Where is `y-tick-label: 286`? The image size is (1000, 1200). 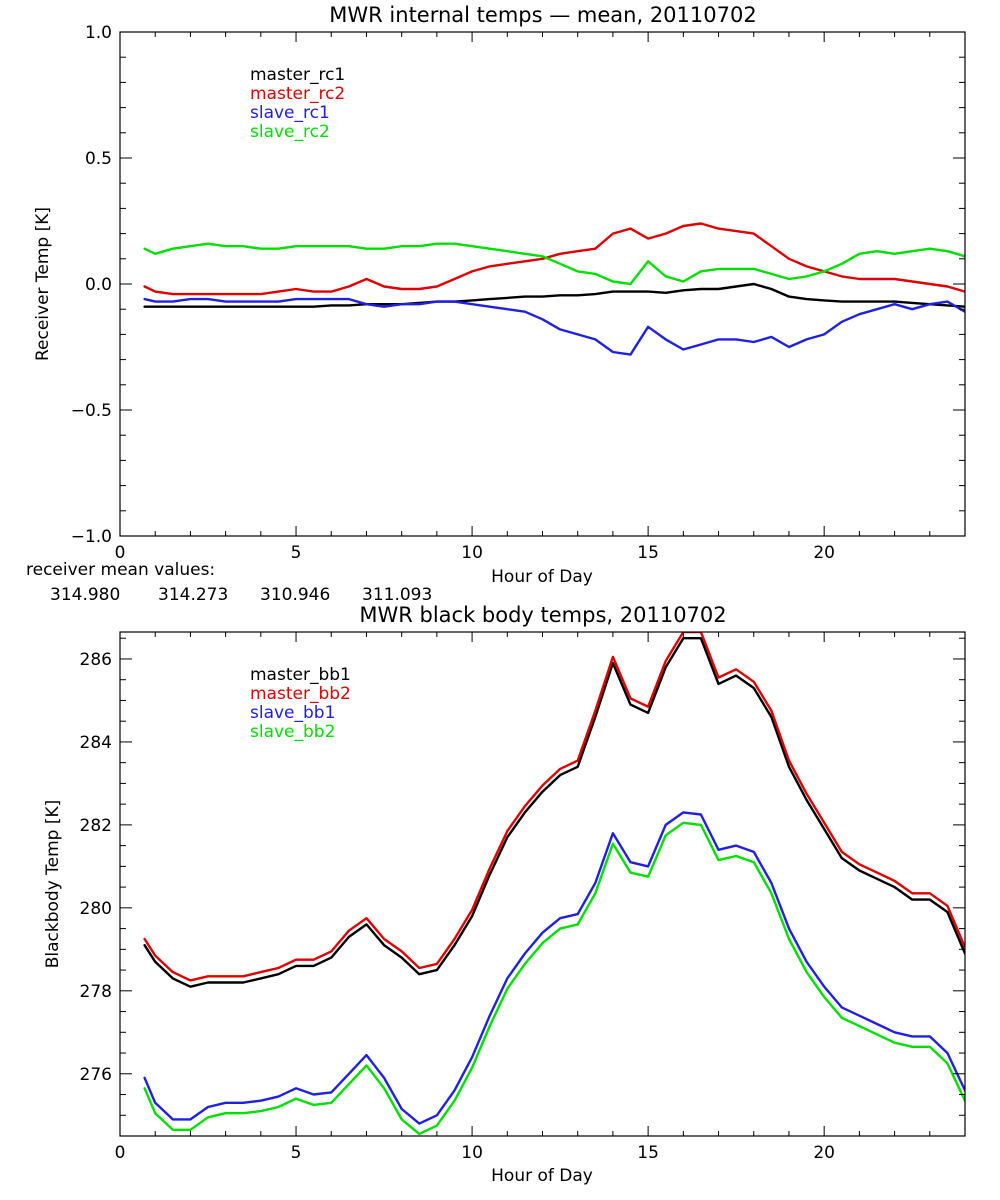
y-tick-label: 286 is located at coordinates (96, 660).